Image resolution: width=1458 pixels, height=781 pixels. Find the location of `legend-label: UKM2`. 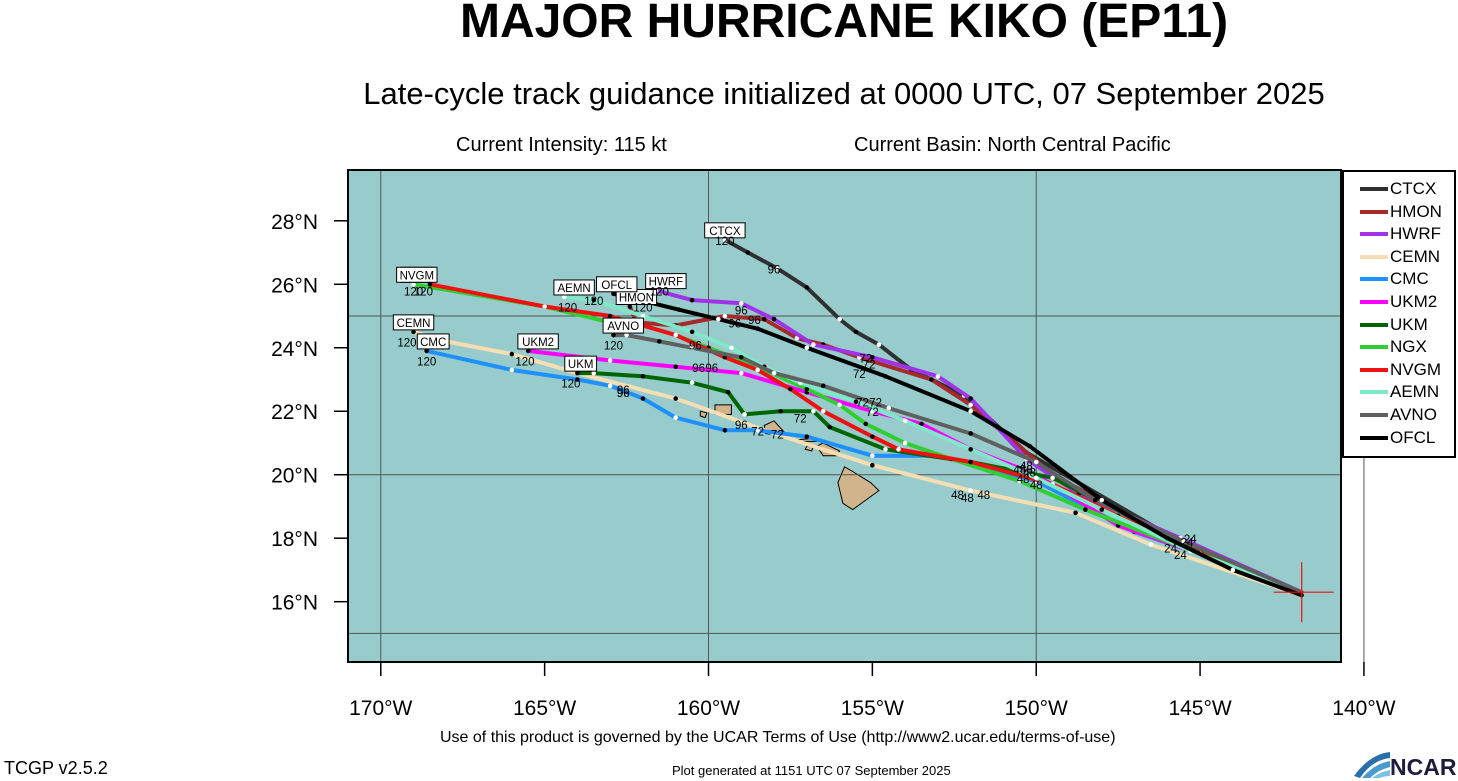

legend-label: UKM2 is located at coordinates (1414, 301).